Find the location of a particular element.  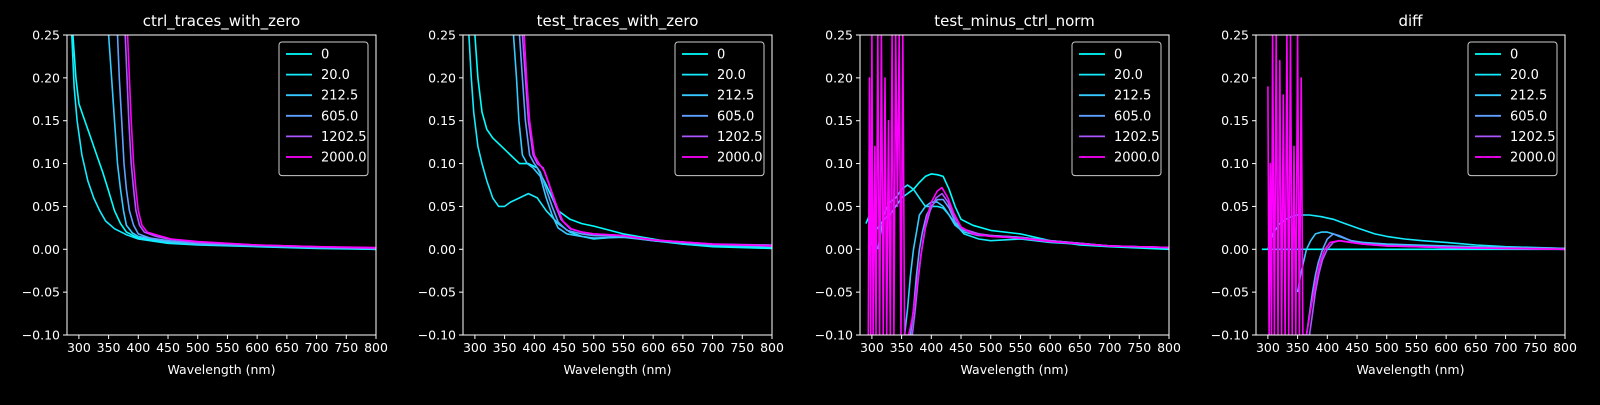

chart-title: test_traces_with_zero is located at coordinates (618, 21).